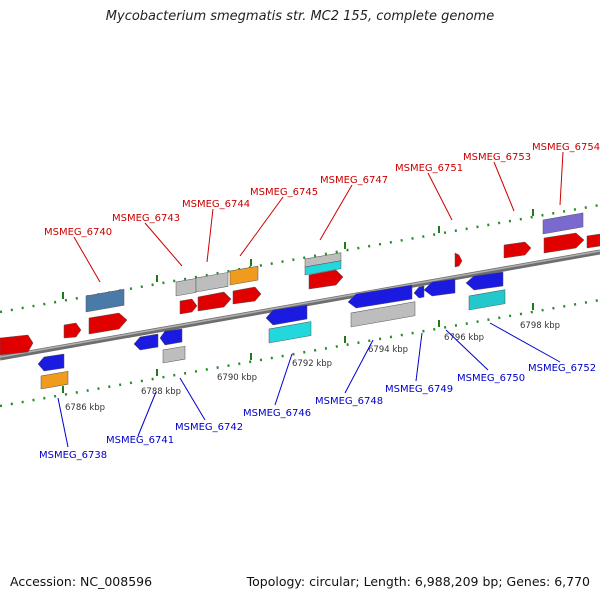 This screenshot has width=600, height=600. I want to click on tick-label: 6788 kbp, so click(161, 392).